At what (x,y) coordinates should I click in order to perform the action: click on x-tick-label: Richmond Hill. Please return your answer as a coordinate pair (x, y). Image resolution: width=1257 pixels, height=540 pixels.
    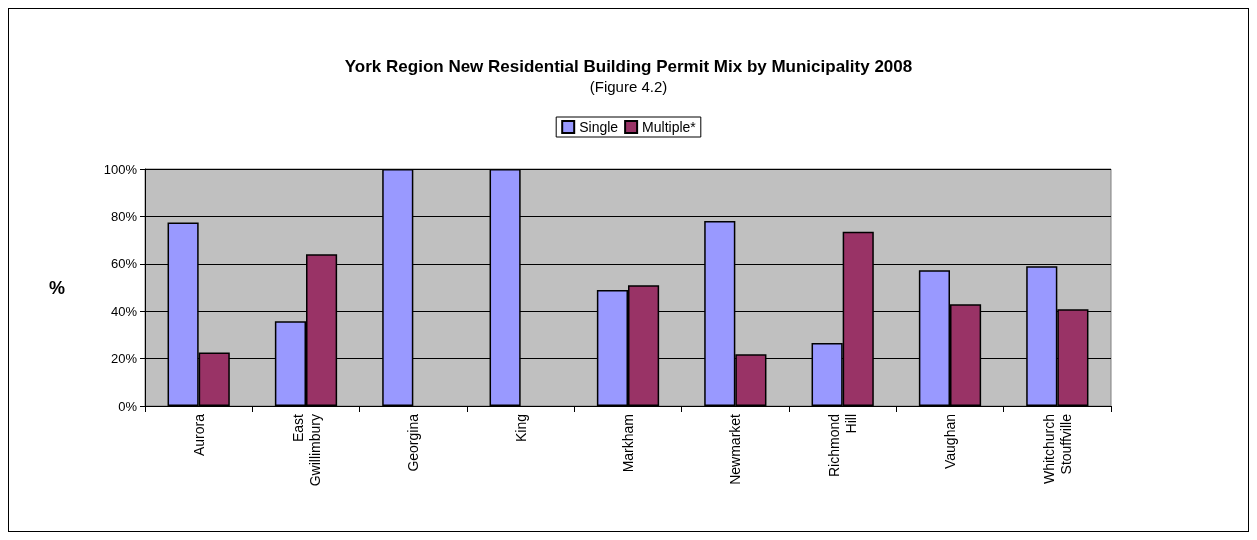
    Looking at the image, I should click on (843, 446).